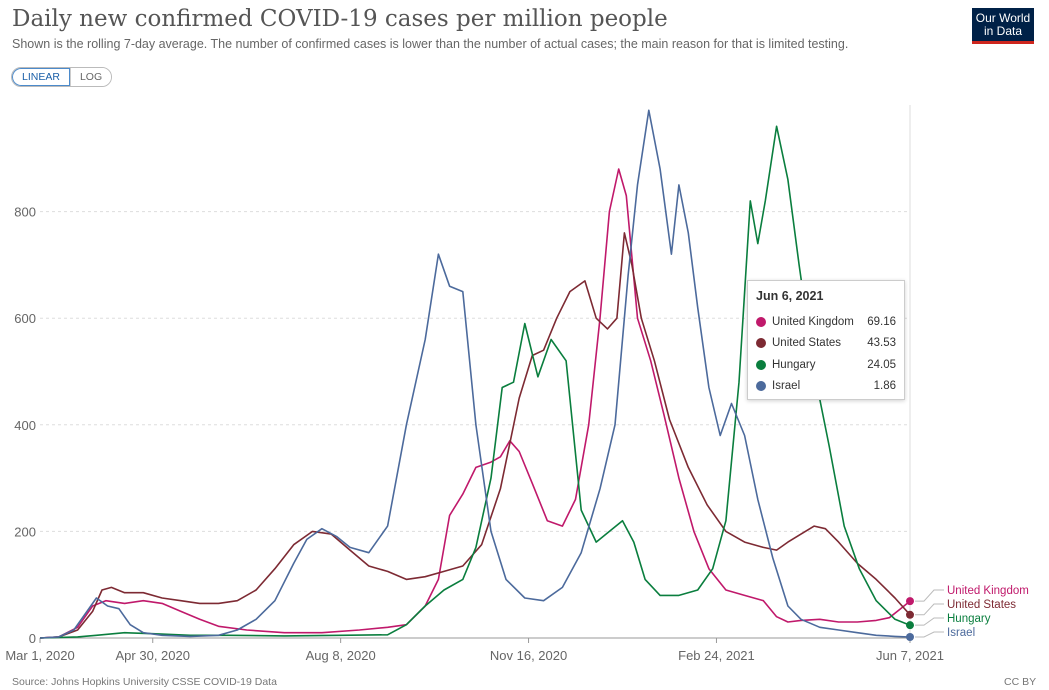  What do you see at coordinates (790, 296) in the screenshot?
I see `tooltip-date: Jun 6, 2021` at bounding box center [790, 296].